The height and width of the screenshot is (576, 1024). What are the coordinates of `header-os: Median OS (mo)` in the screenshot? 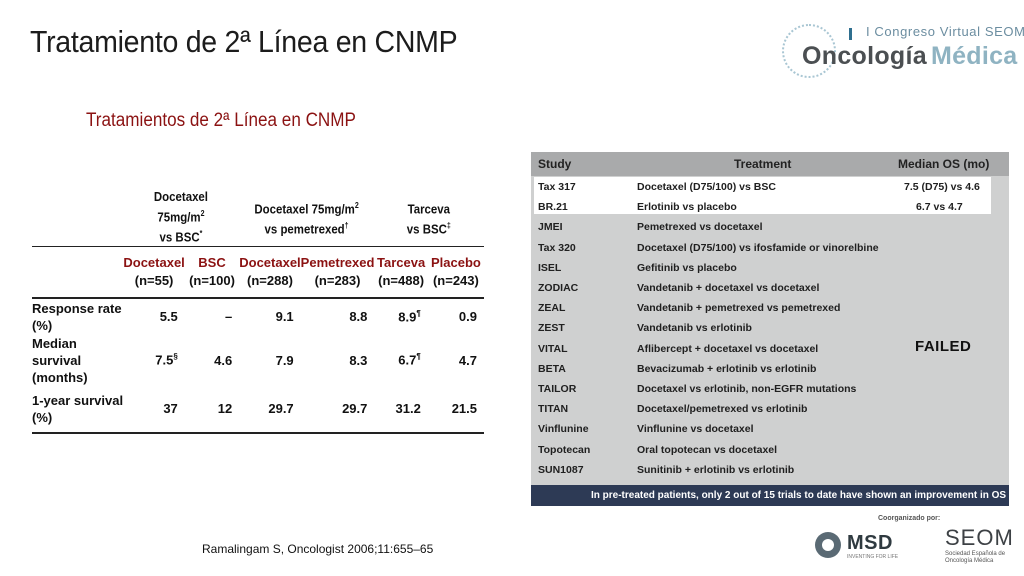 It's located at (944, 164).